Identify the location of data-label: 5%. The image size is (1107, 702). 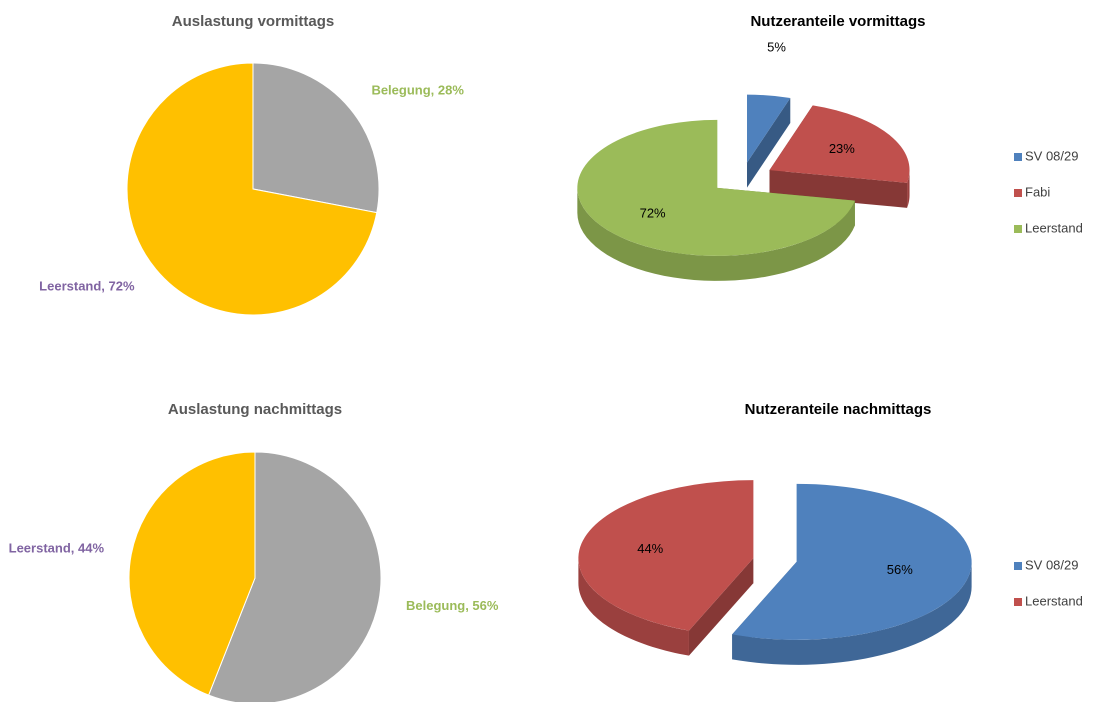
(776, 47).